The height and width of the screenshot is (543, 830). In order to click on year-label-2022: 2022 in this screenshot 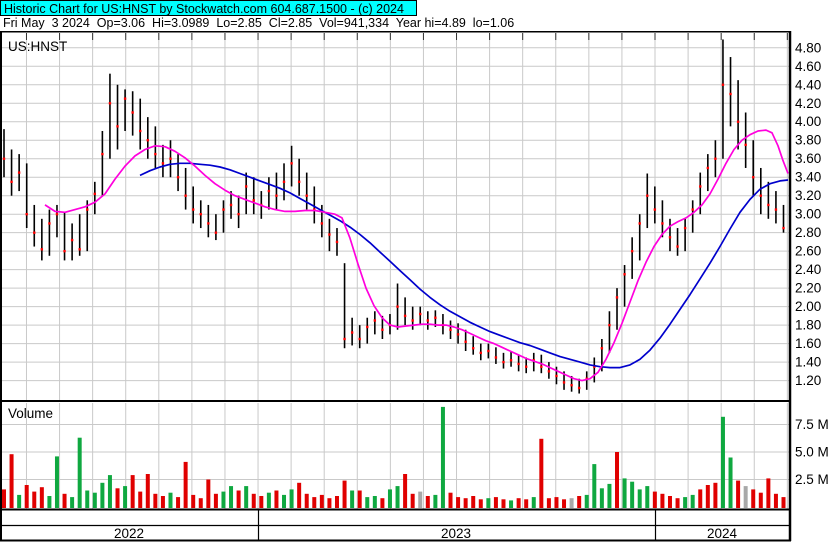, I will do `click(129, 533)`.